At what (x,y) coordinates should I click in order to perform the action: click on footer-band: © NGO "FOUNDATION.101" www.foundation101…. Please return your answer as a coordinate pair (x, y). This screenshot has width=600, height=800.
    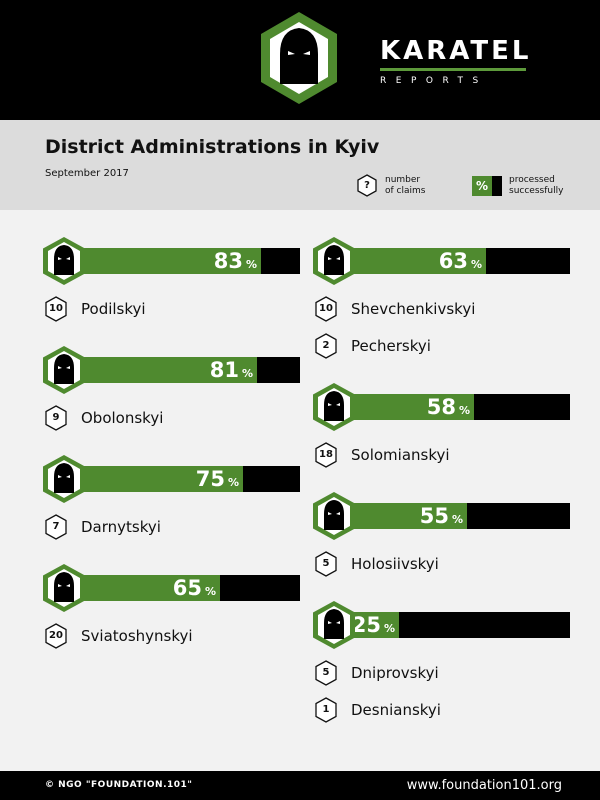
    Looking at the image, I should click on (300, 785).